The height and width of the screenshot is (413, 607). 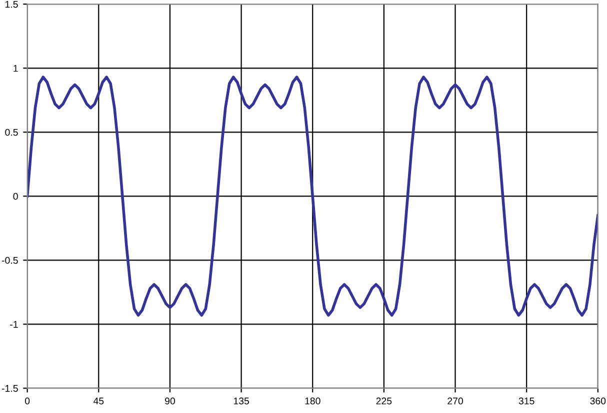 I want to click on y-tick-label: 0, so click(x=15, y=196).